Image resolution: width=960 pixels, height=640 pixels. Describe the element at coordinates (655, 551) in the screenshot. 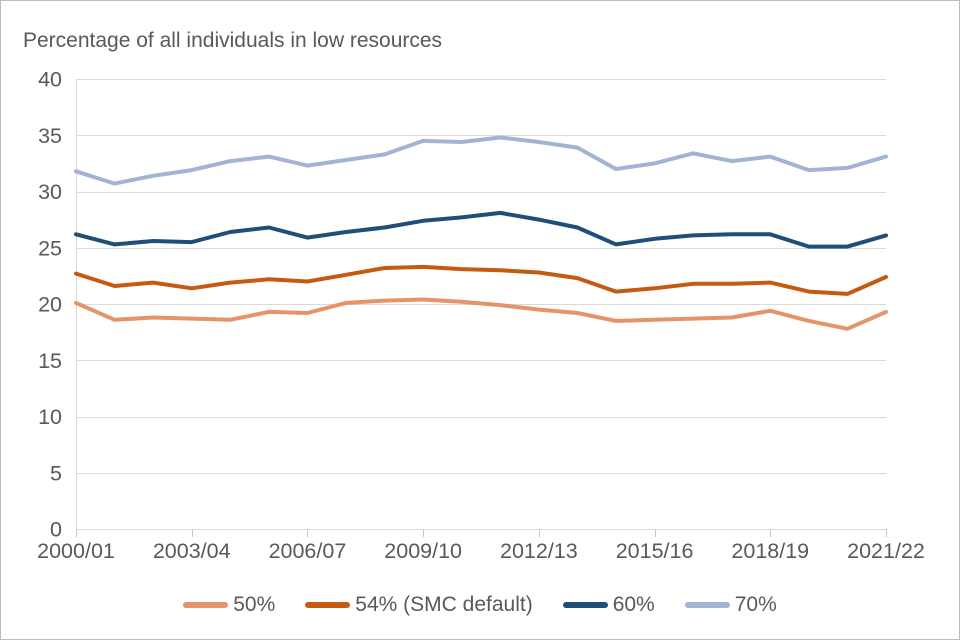

I see `x-tick-label: 2015/16` at that location.